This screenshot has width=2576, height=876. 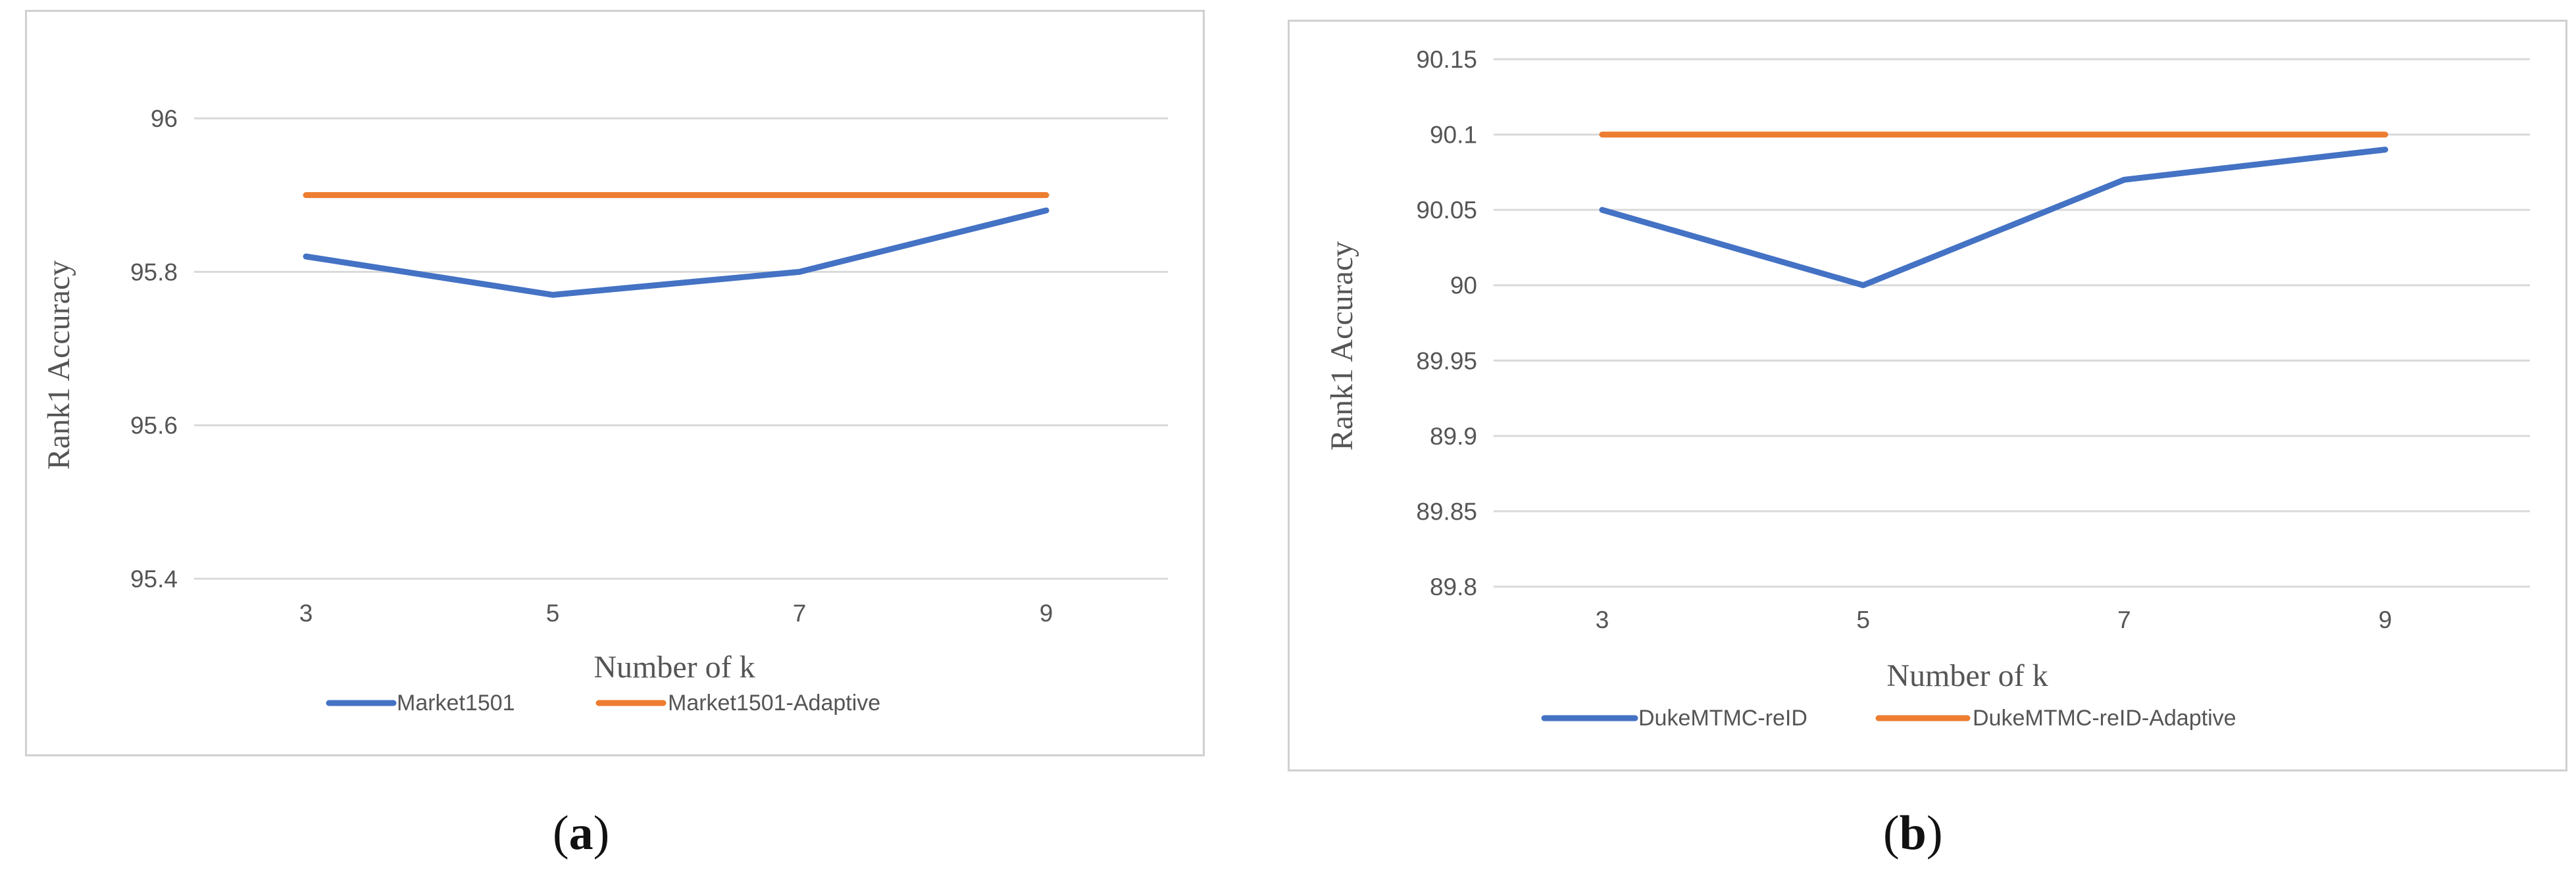 I want to click on chart-b-legend-label-0: DukeMTMC-reID, so click(x=1722, y=719).